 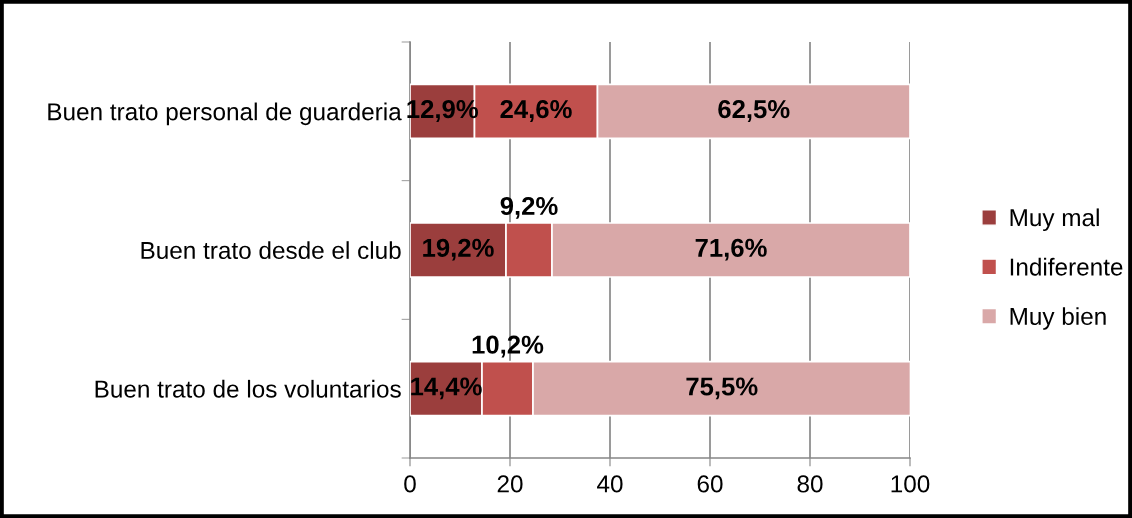 I want to click on data-label: 9,2%, so click(x=529, y=207).